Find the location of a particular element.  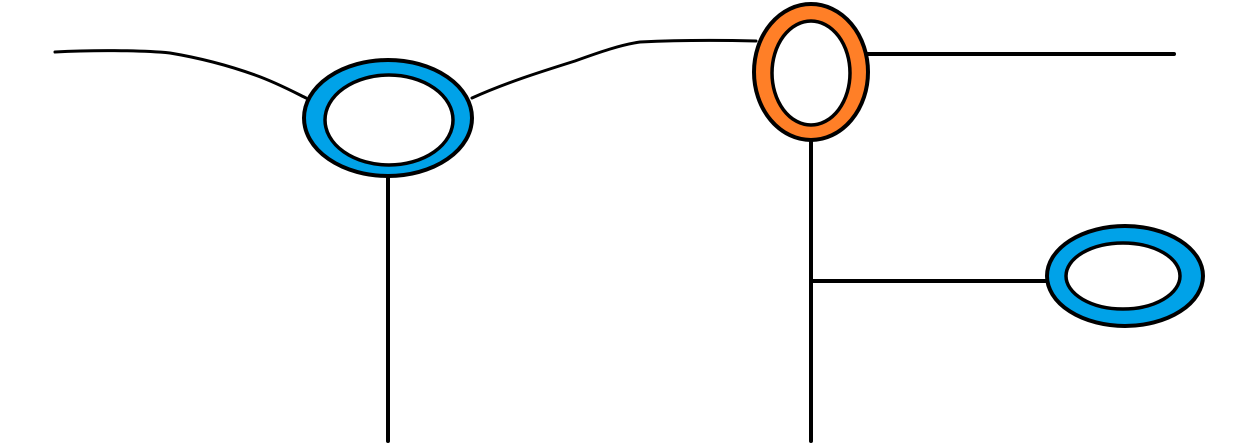

ring-left-blue is located at coordinates (388, 118).